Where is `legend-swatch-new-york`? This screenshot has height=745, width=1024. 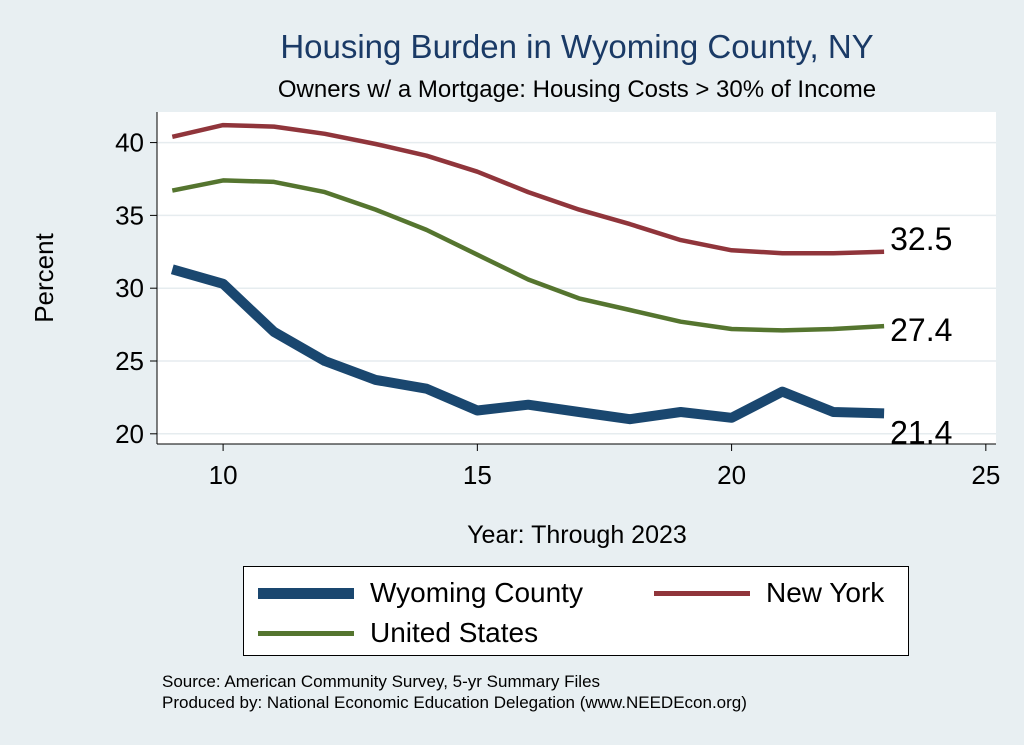
legend-swatch-new-york is located at coordinates (702, 593).